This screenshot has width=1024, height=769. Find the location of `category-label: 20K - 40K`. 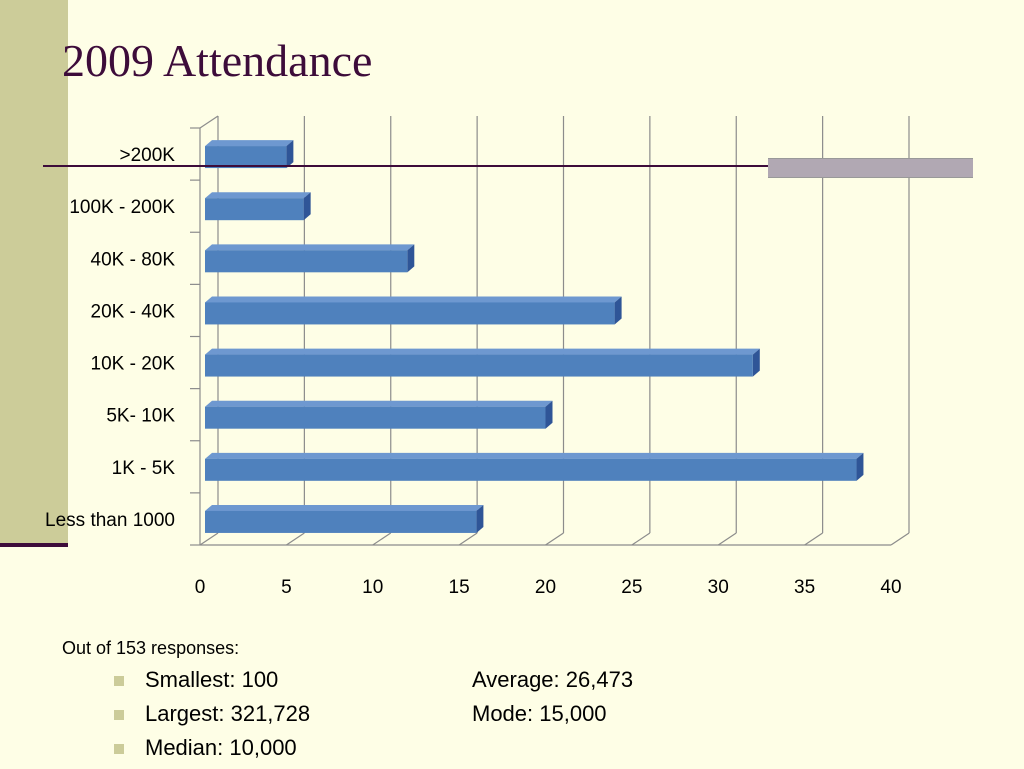

category-label: 20K - 40K is located at coordinates (133, 311).